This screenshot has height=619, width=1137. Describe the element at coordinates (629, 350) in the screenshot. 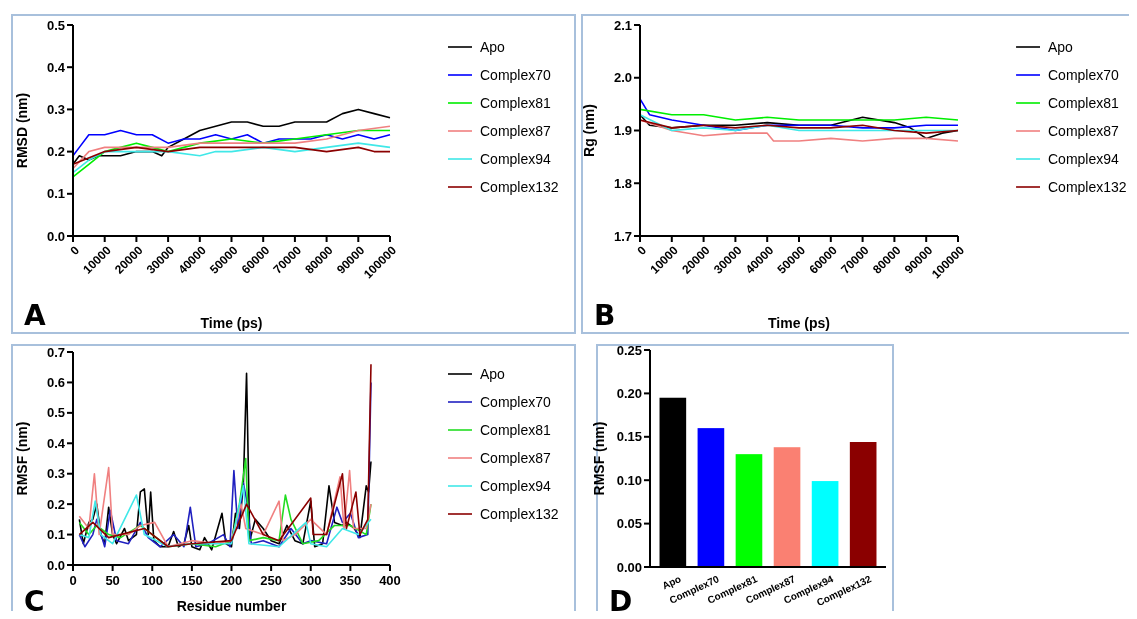

I see `y-tick-label: 0.25` at that location.